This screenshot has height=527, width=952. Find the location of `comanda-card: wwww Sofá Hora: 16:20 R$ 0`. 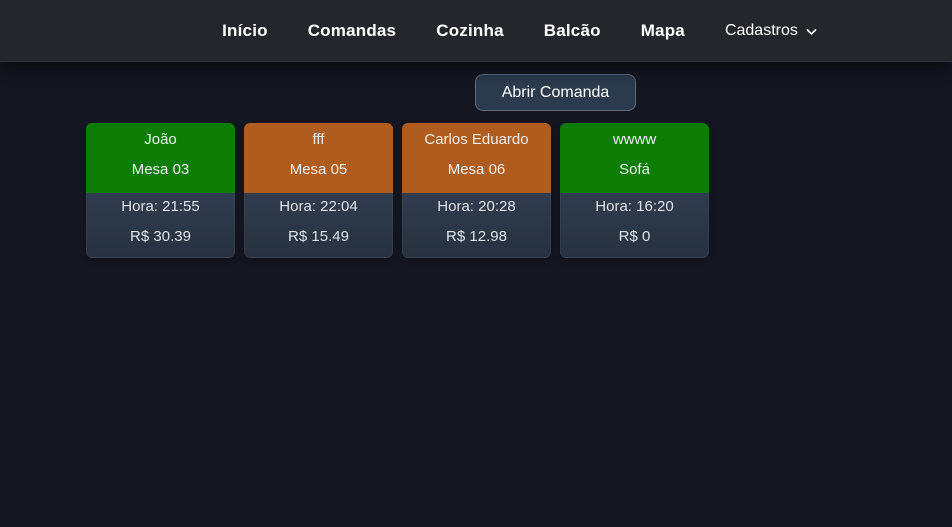

comanda-card: wwww Sofá Hora: 16:20 R$ 0 is located at coordinates (634, 190).